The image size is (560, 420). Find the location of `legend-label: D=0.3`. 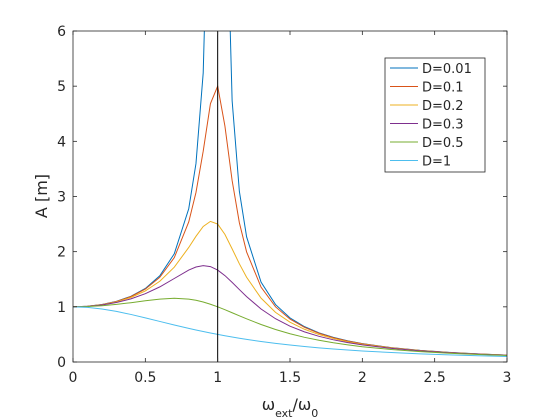

legend-label: D=0.3 is located at coordinates (443, 125).